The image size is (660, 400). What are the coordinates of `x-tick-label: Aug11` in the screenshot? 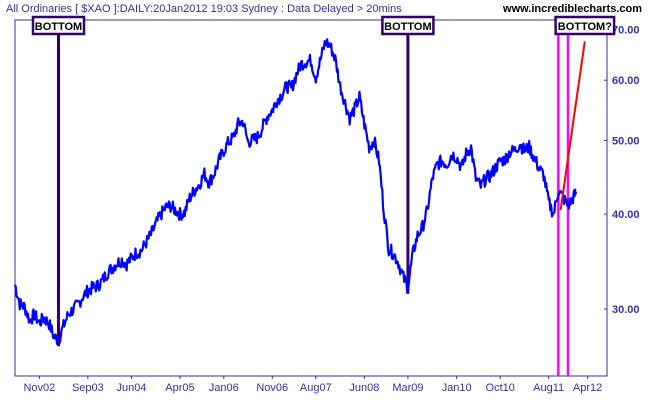 It's located at (548, 388).